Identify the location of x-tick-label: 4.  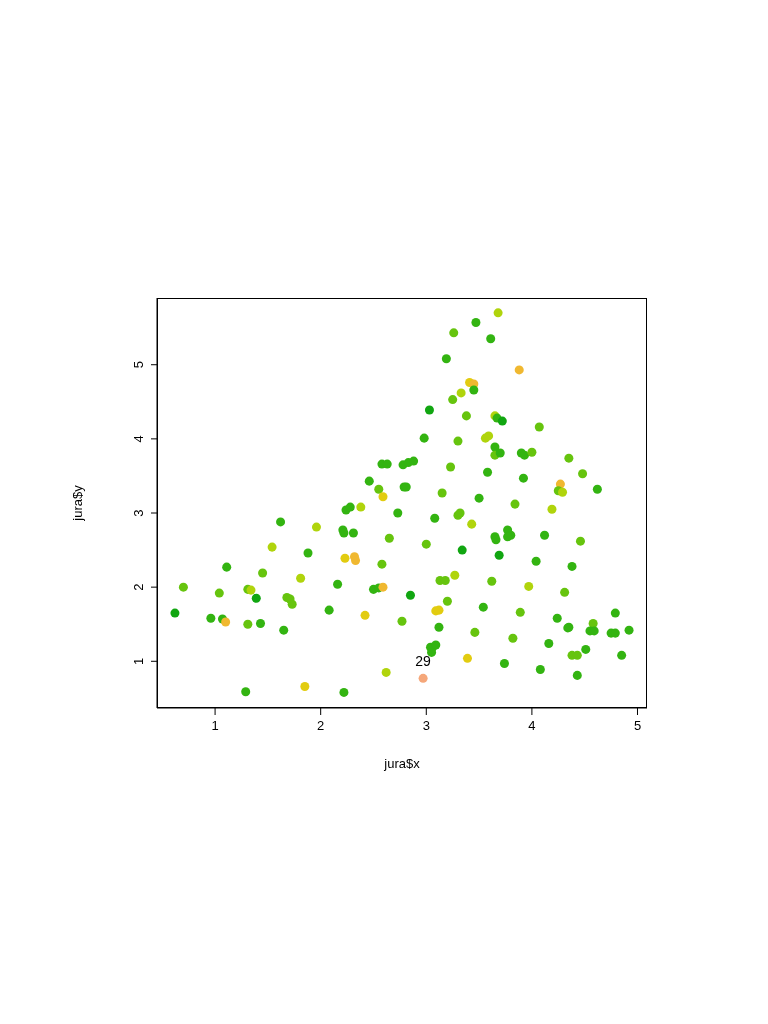
(532, 726).